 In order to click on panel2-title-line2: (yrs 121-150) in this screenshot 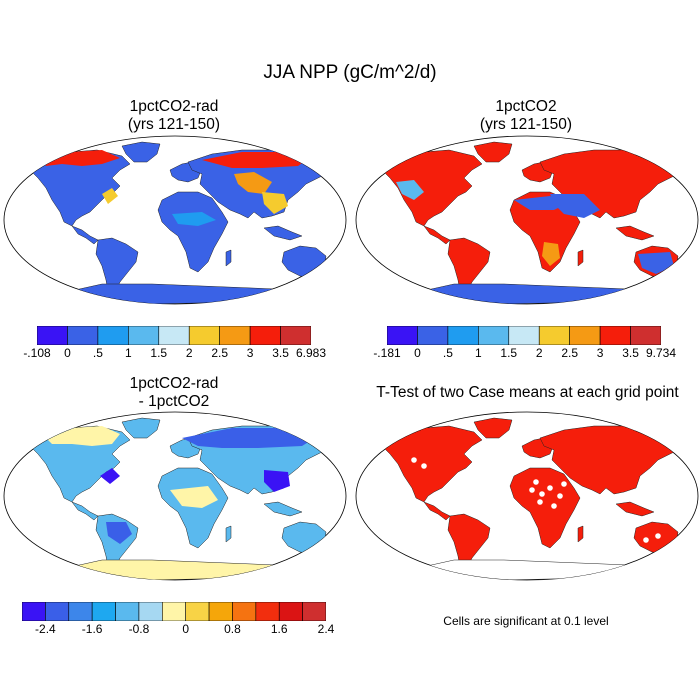, I will do `click(526, 124)`.